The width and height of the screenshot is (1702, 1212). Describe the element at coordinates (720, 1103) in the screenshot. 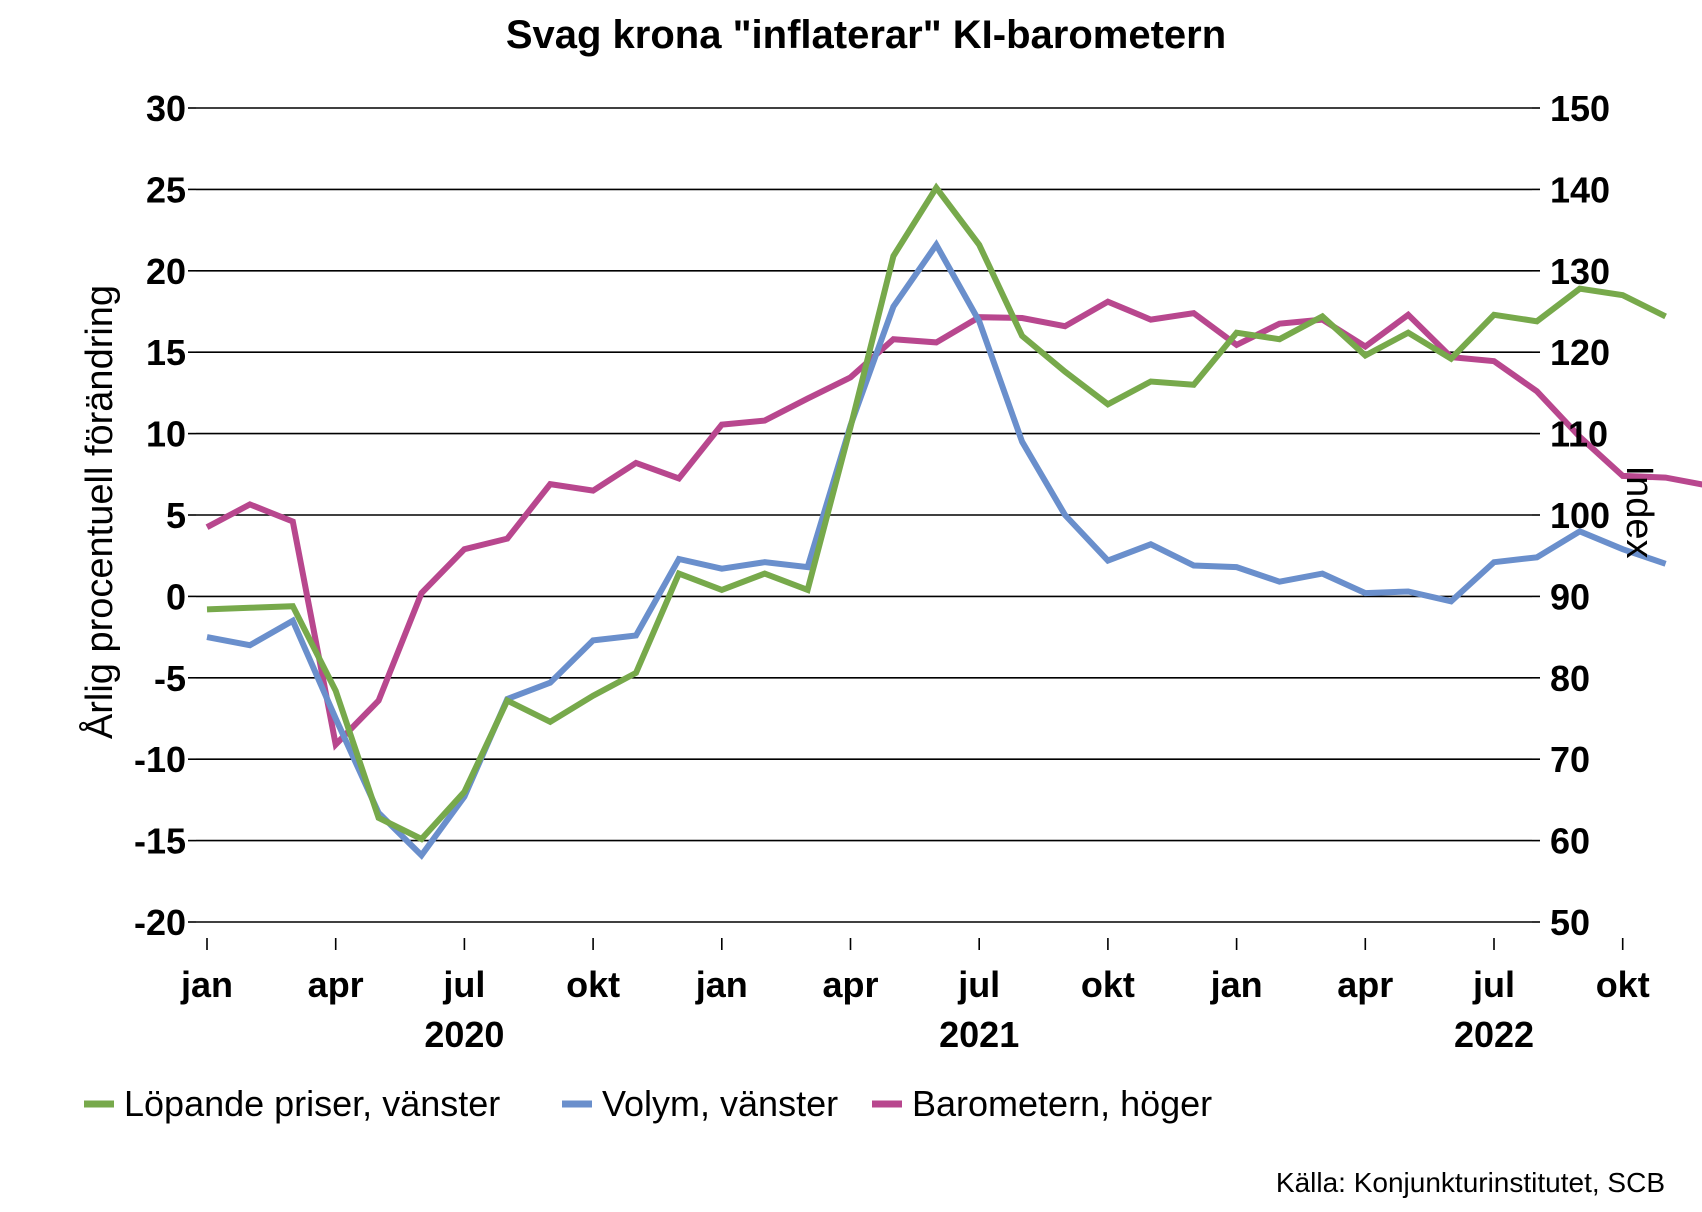

I see `legend-label: Volym, vänster` at that location.